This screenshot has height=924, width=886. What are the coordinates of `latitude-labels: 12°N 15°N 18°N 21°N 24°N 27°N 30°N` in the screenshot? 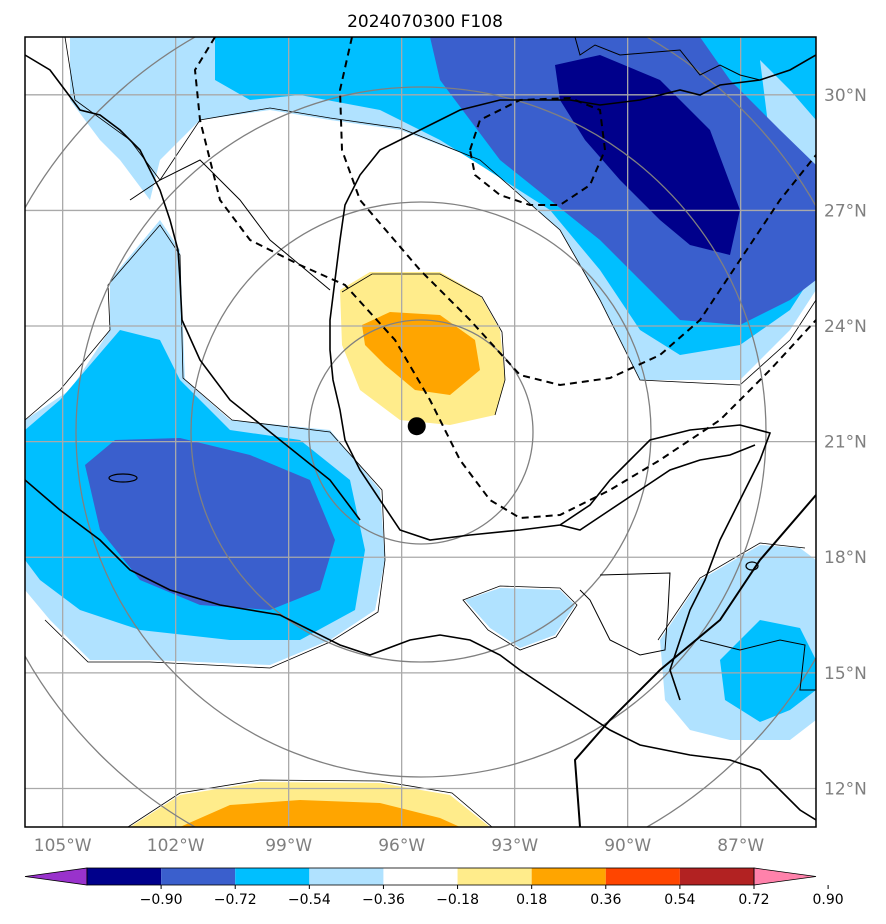 It's located at (845, 443).